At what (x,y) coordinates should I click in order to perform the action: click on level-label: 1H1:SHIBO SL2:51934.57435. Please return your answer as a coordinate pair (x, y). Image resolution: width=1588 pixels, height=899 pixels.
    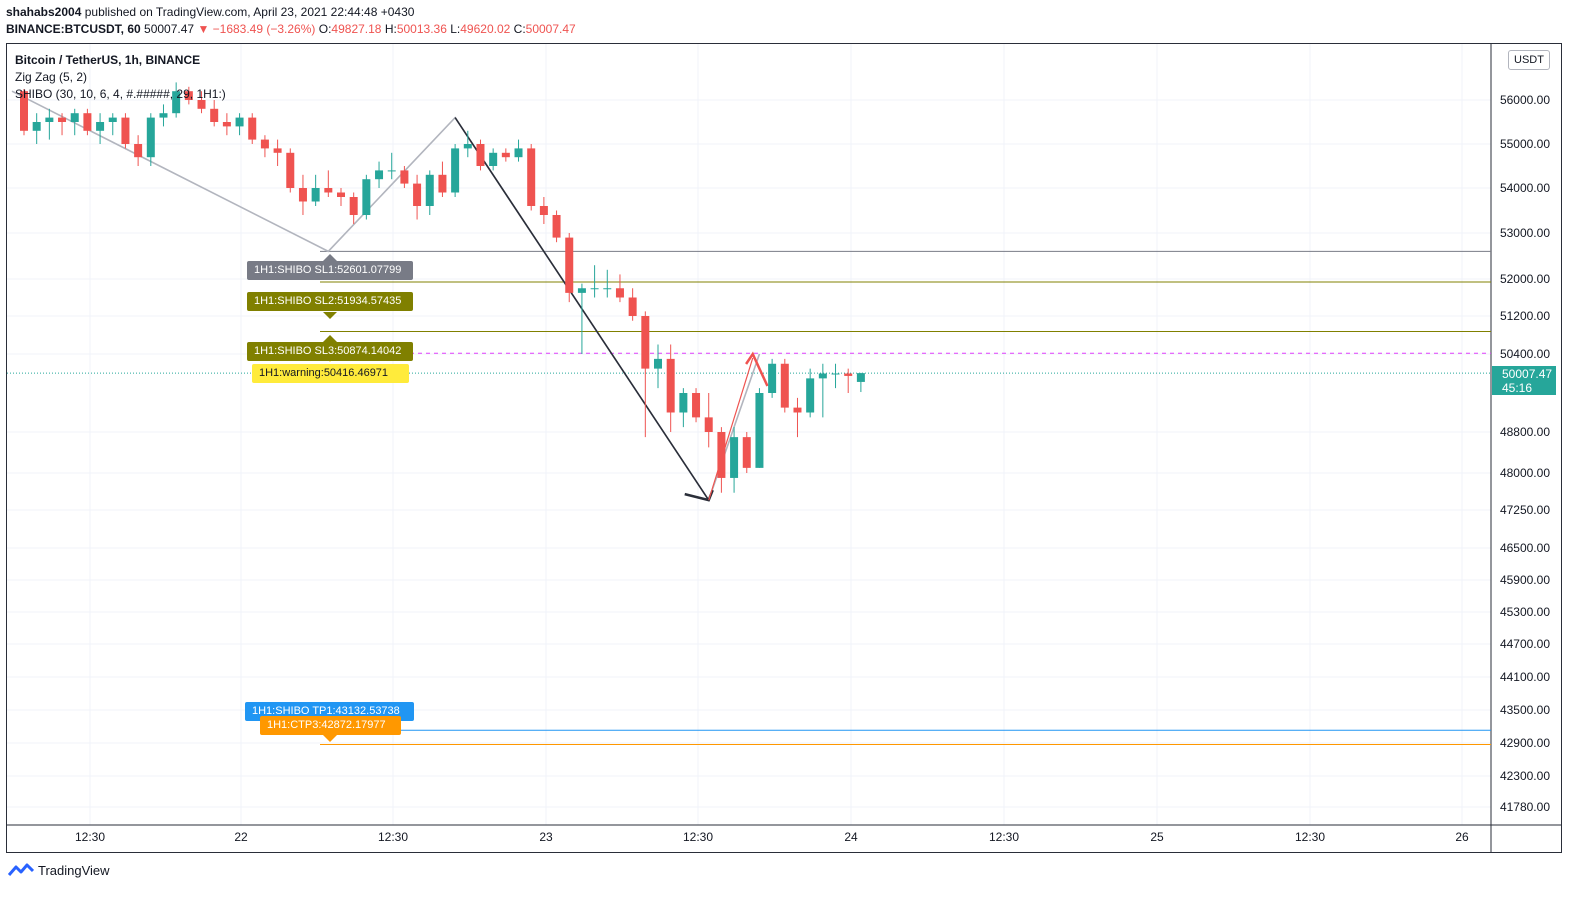
    Looking at the image, I should click on (330, 301).